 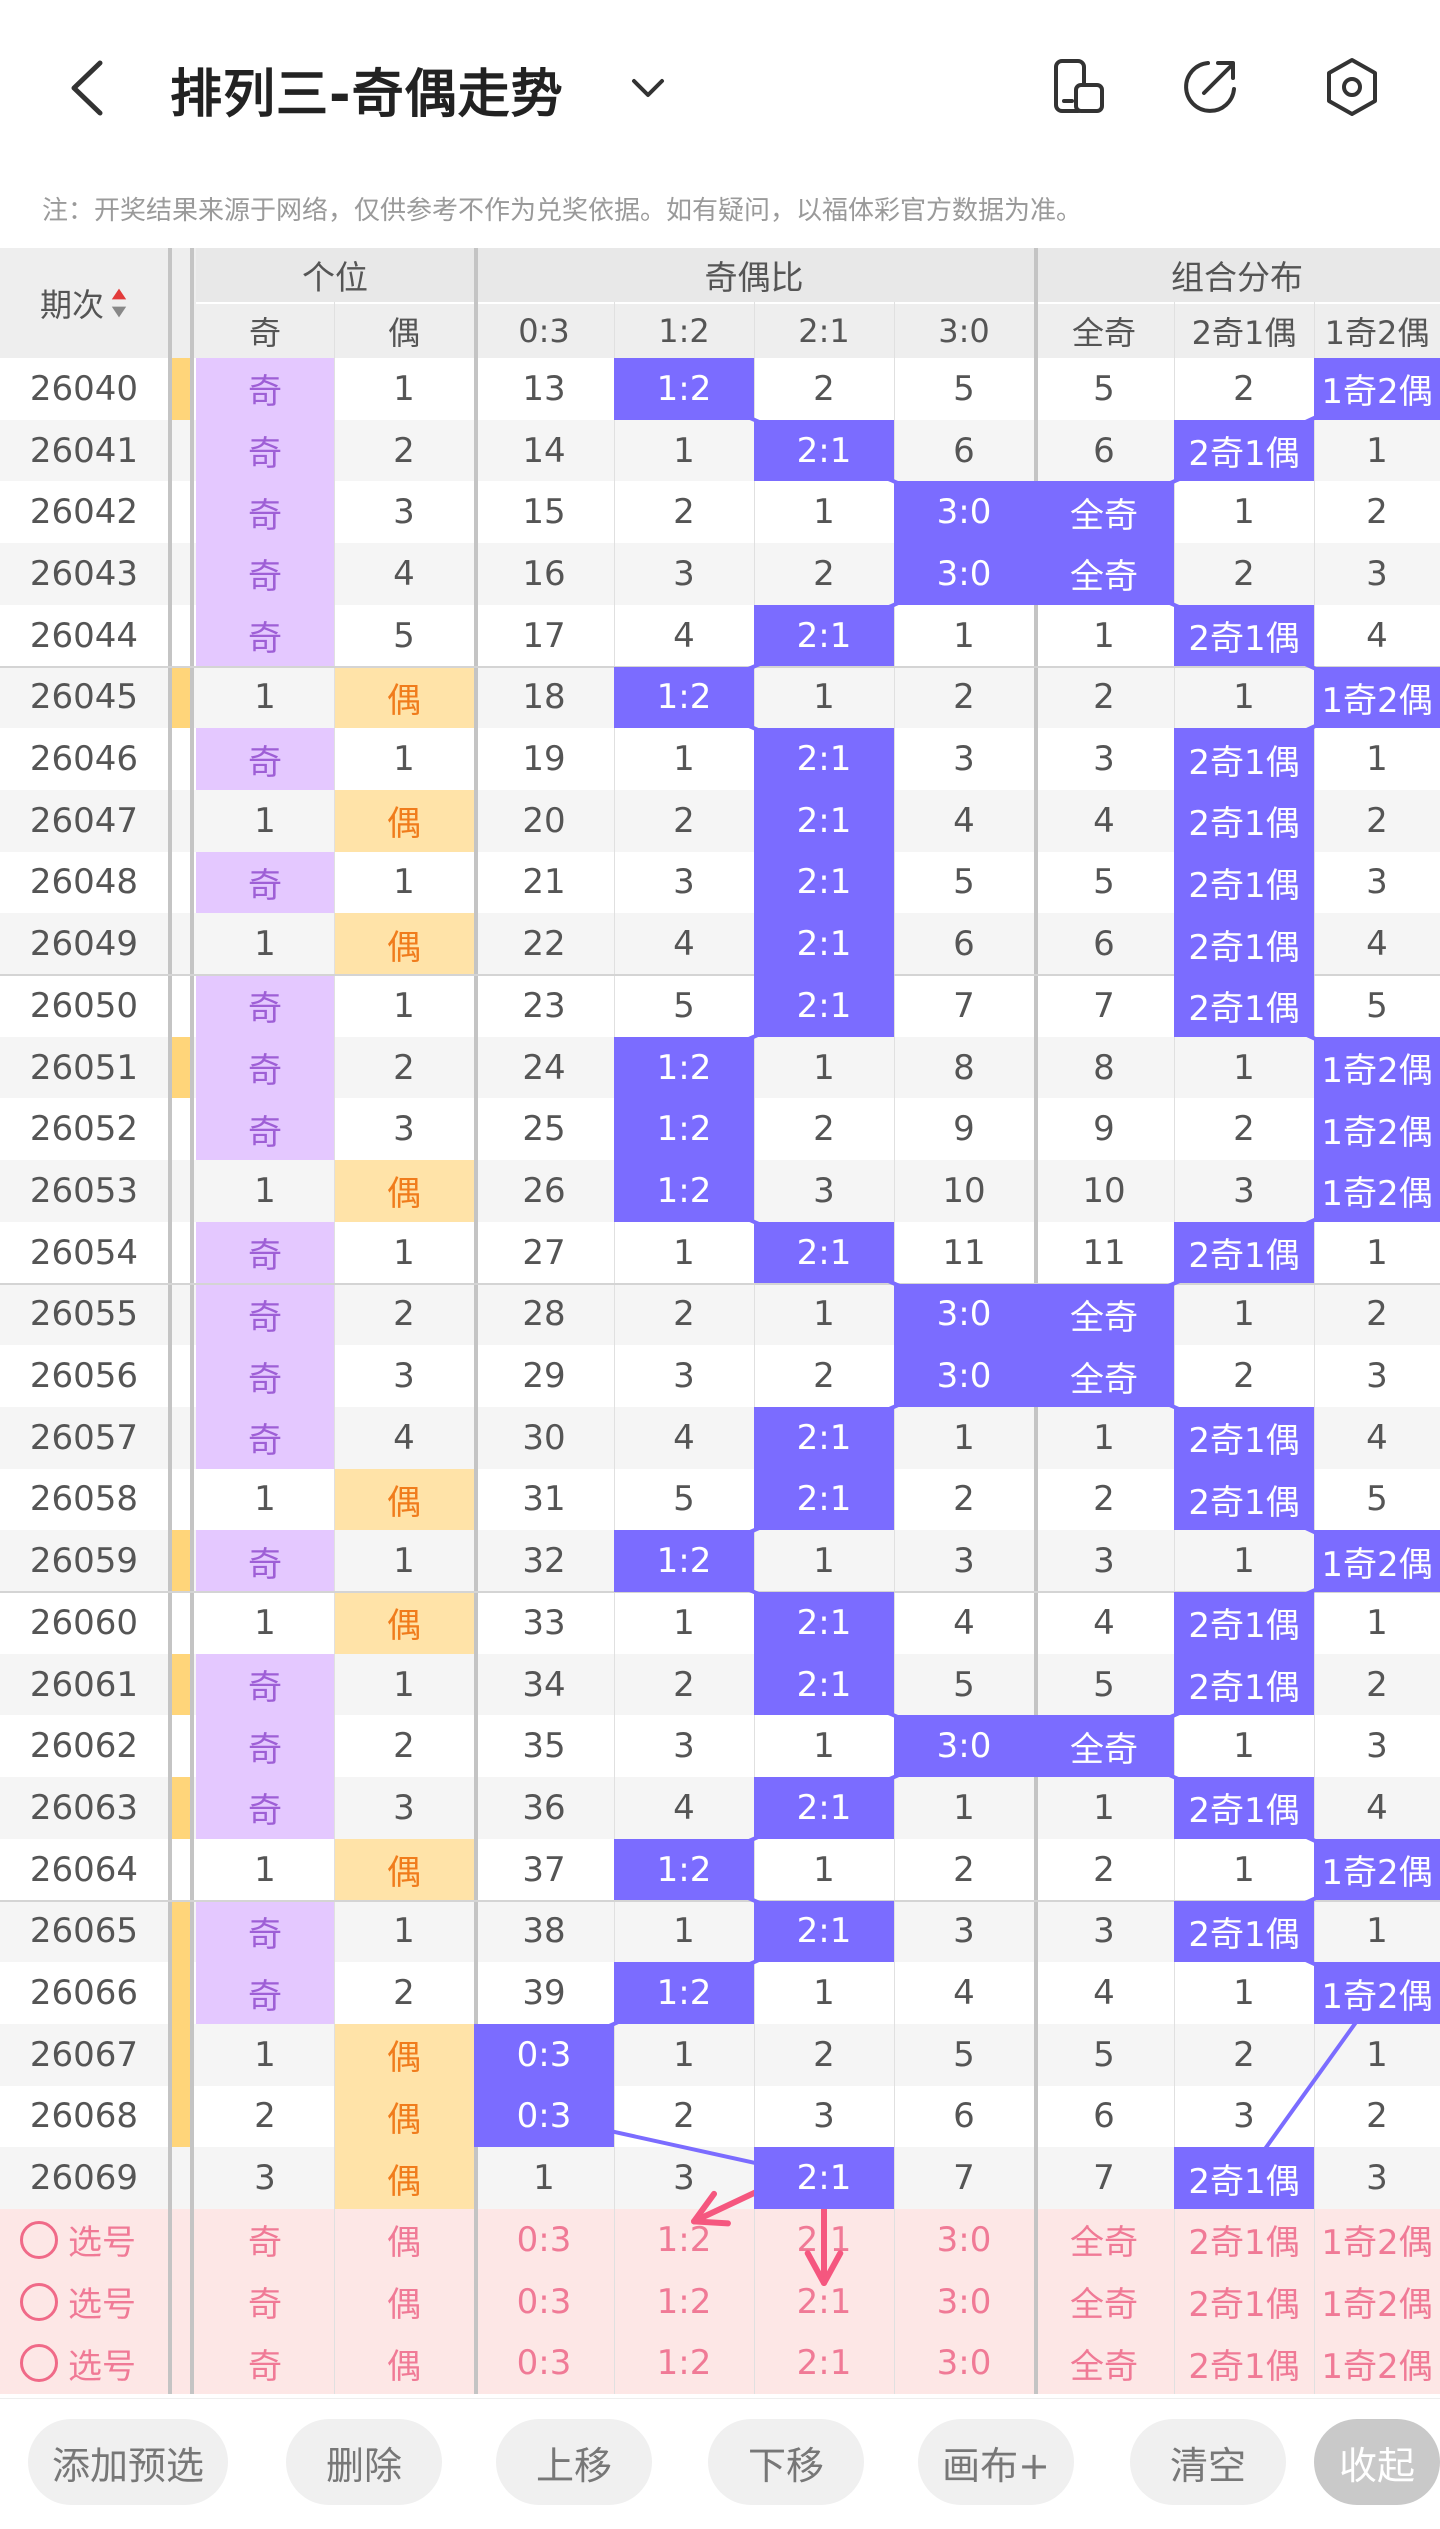 What do you see at coordinates (574, 2462) in the screenshot?
I see `move-up-button: 上移` at bounding box center [574, 2462].